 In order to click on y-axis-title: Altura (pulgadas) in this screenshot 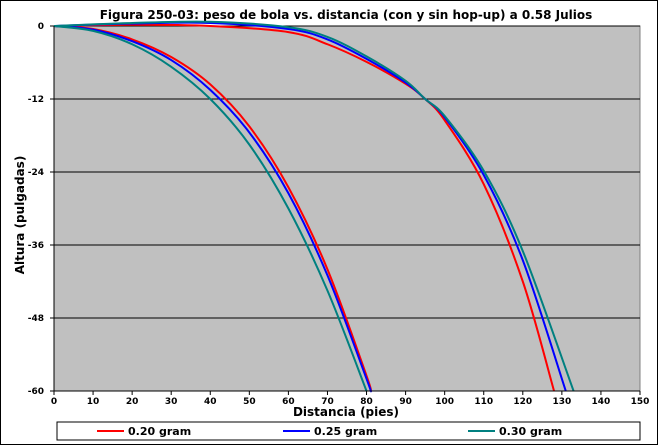, I will do `click(20, 215)`.